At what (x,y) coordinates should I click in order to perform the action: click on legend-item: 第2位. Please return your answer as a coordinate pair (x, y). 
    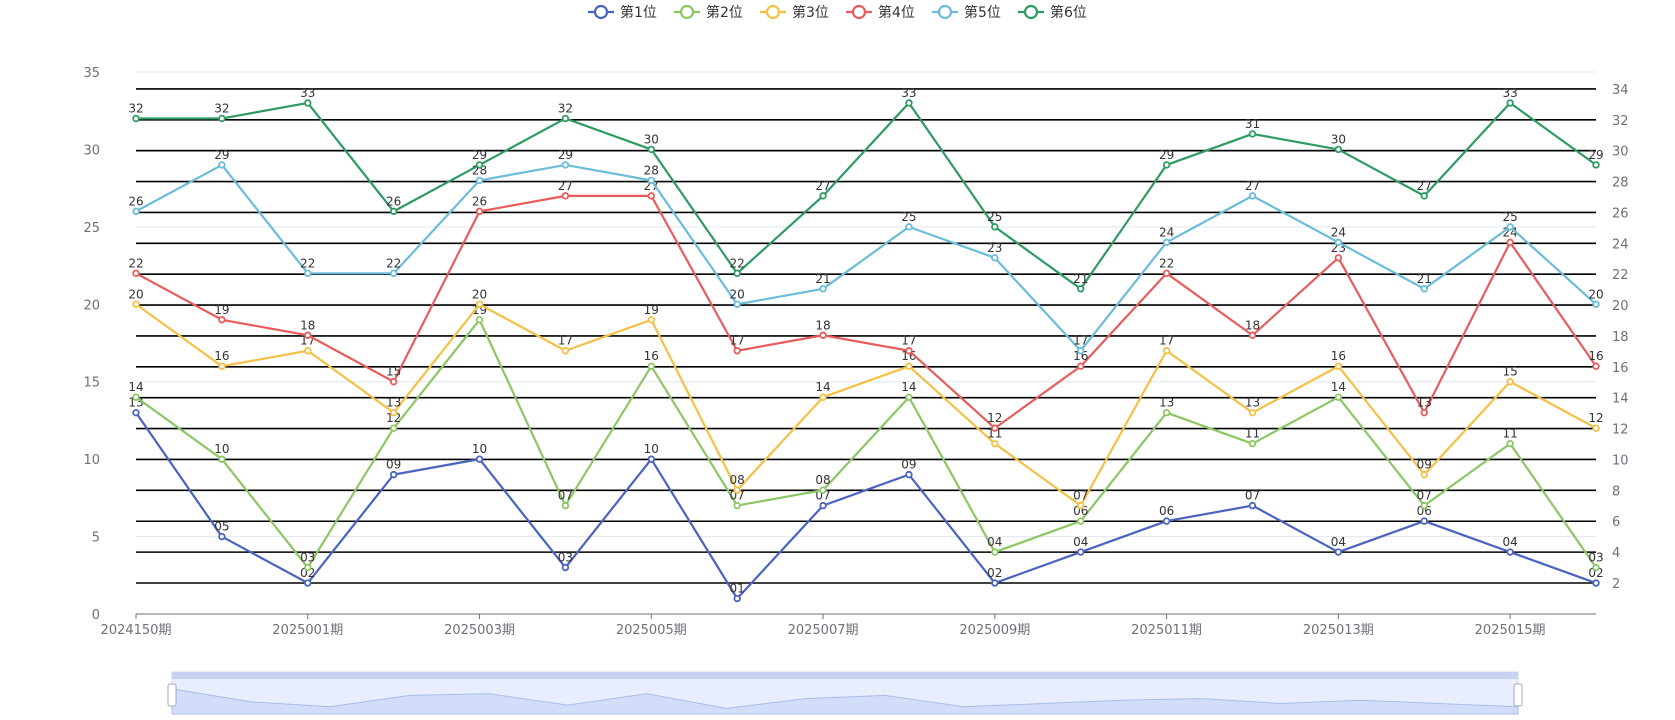
    Looking at the image, I should click on (708, 12).